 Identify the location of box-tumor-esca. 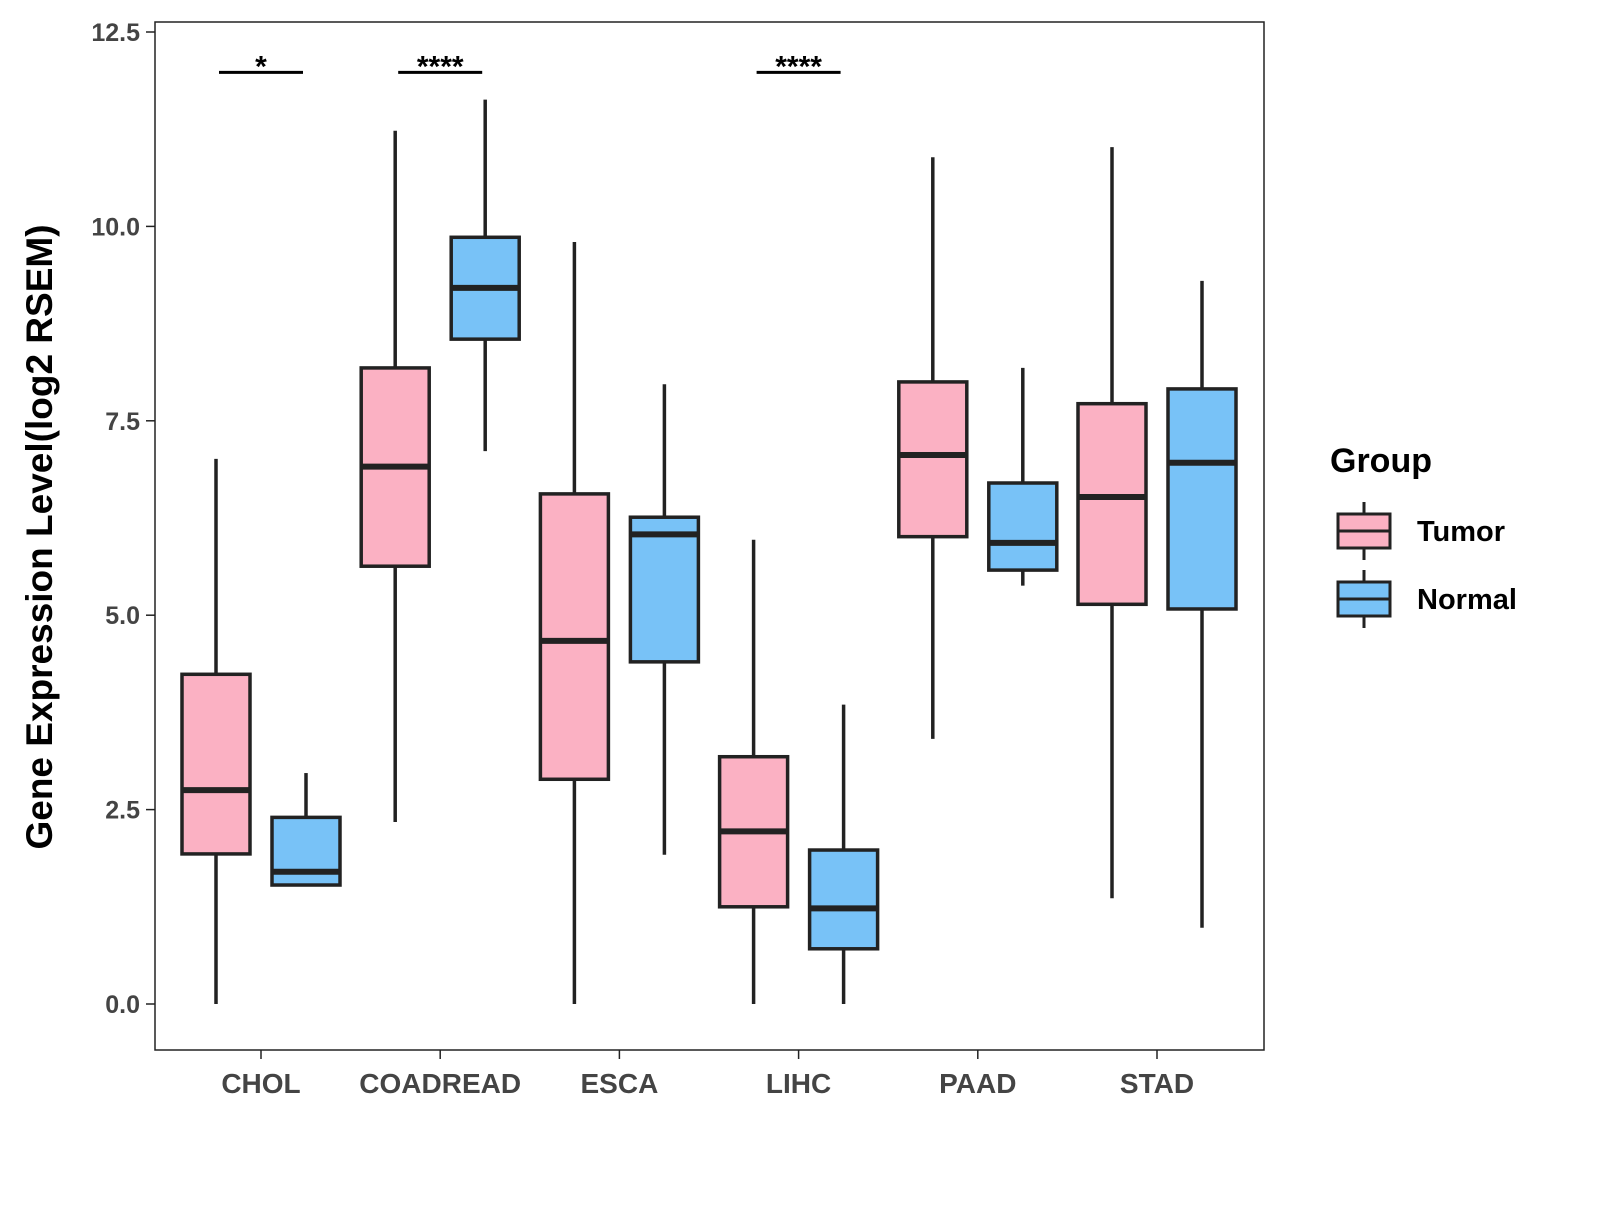
(574, 622).